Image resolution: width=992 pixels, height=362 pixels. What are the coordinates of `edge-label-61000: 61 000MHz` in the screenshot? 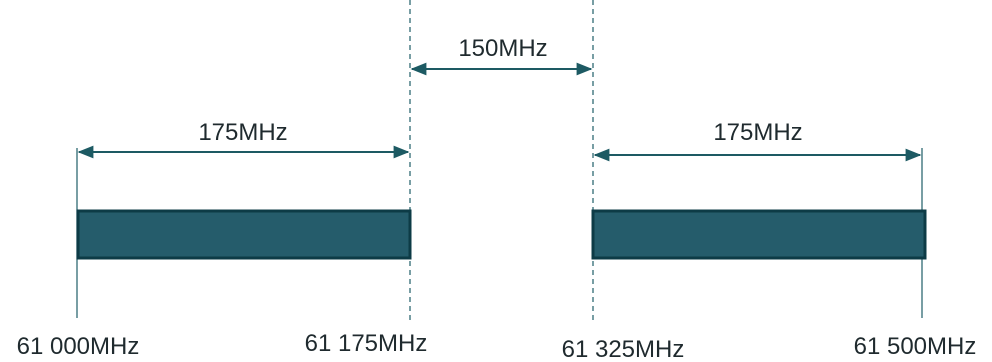 It's located at (78, 346).